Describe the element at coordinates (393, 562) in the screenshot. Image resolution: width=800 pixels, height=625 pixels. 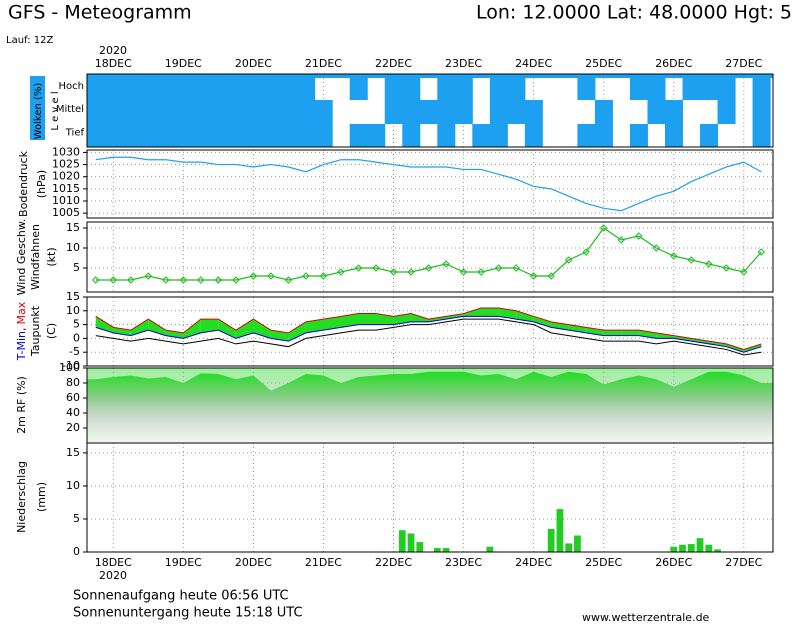
I see `date-label-bottom: 22DEC` at that location.